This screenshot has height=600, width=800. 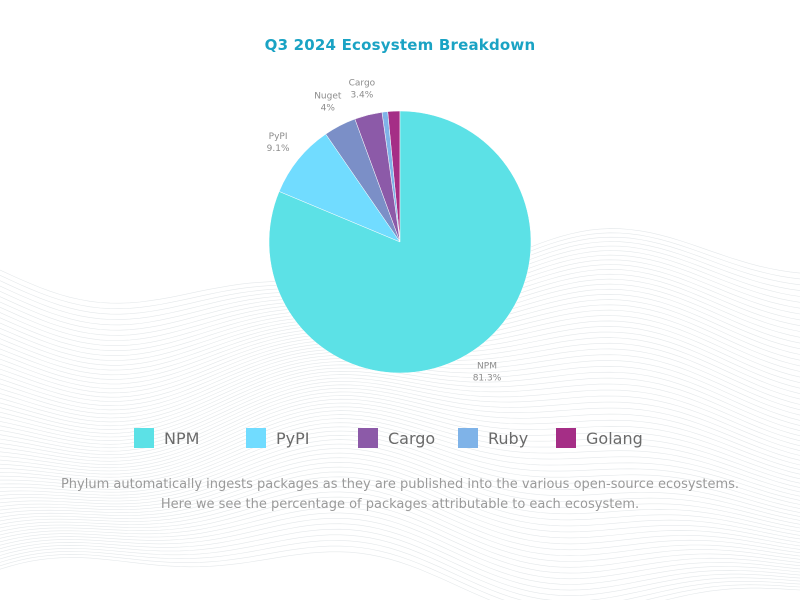 I want to click on legend-item-golang: Golang, so click(x=599, y=438).